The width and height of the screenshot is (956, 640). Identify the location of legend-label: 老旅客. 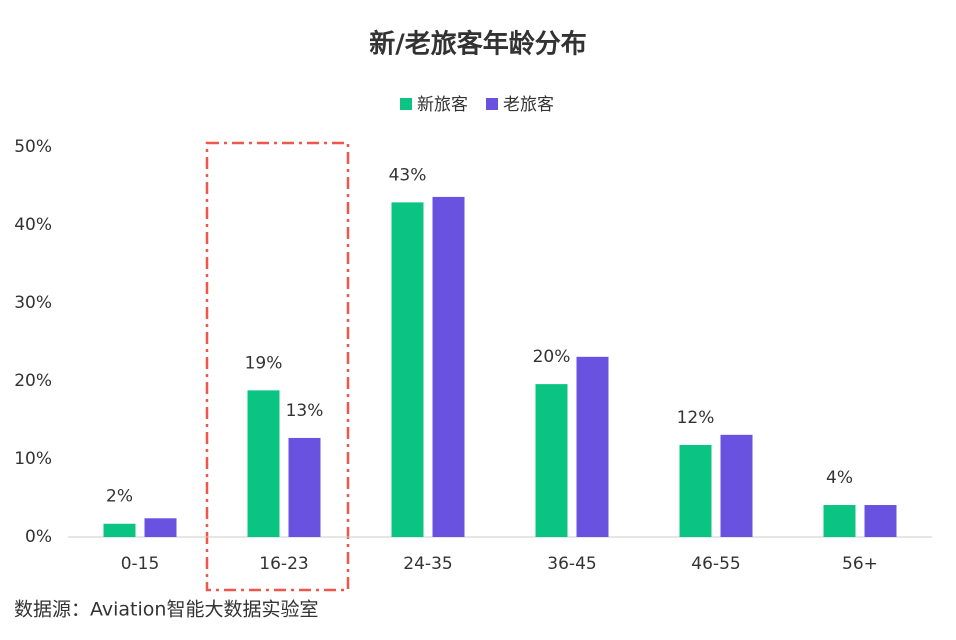
(528, 105).